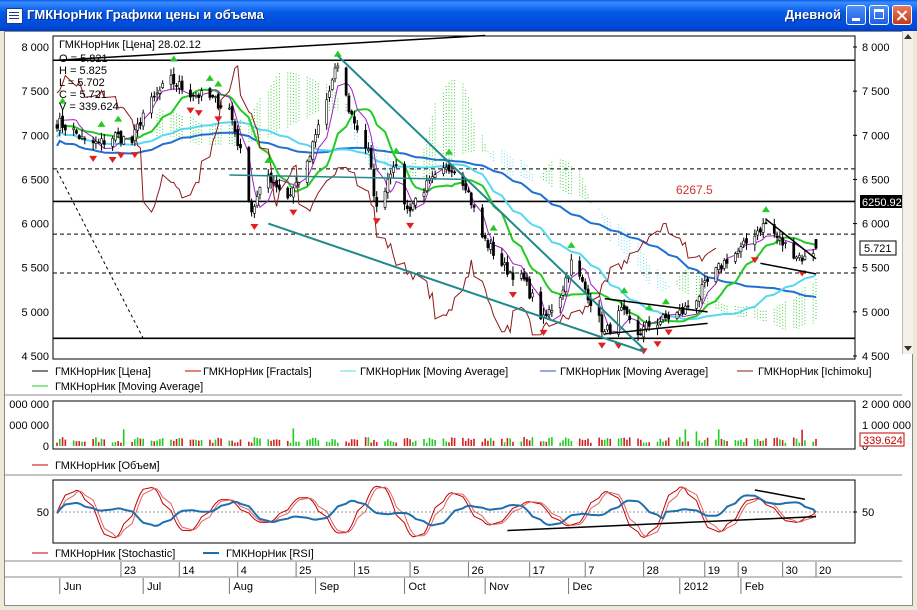  Describe the element at coordinates (145, 14) in the screenshot. I see `window-title: ГМКНорНик Графики цены и объема` at that location.